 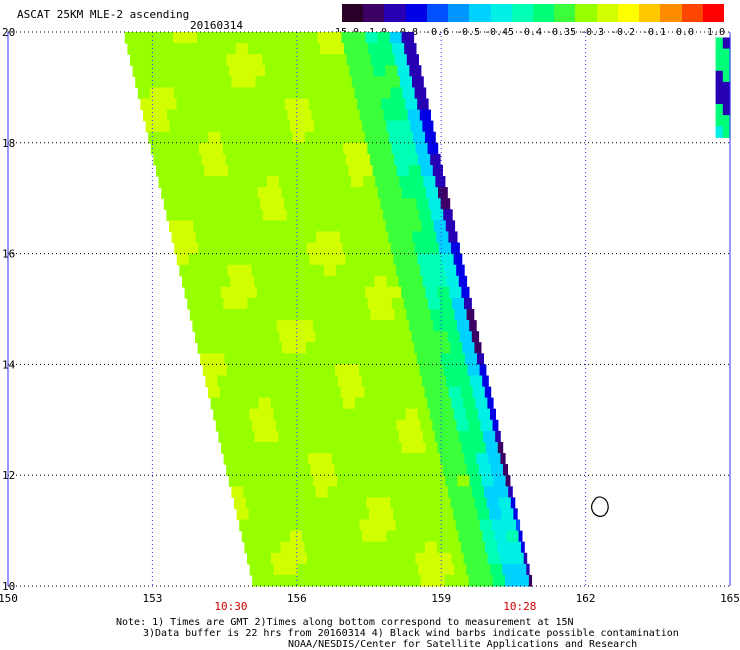 I want to click on y-tick-label-20: 20, so click(x=8, y=32).